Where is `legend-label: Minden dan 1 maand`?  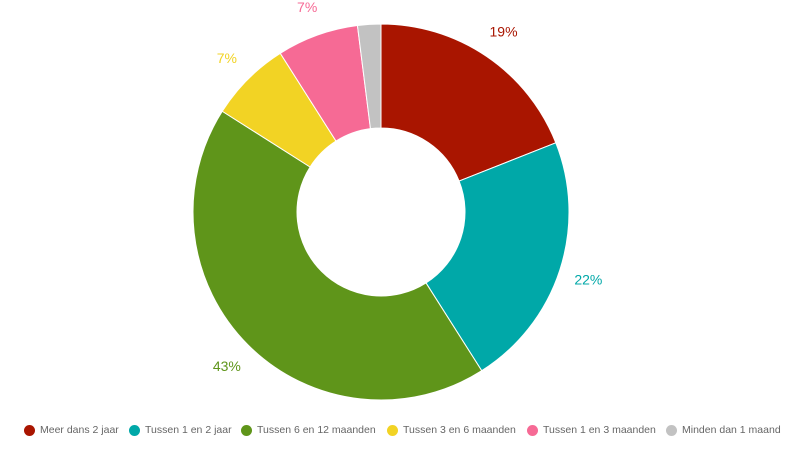 legend-label: Minden dan 1 maand is located at coordinates (731, 430).